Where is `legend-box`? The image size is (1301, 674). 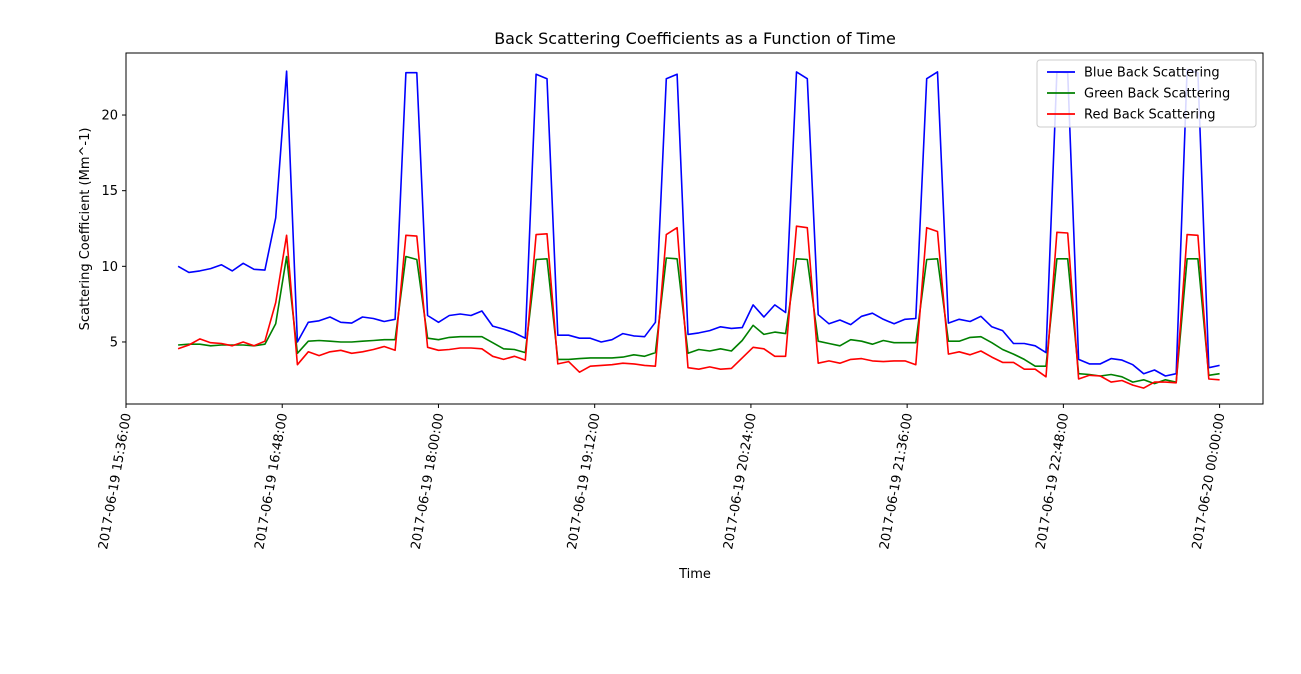 legend-box is located at coordinates (1146, 93).